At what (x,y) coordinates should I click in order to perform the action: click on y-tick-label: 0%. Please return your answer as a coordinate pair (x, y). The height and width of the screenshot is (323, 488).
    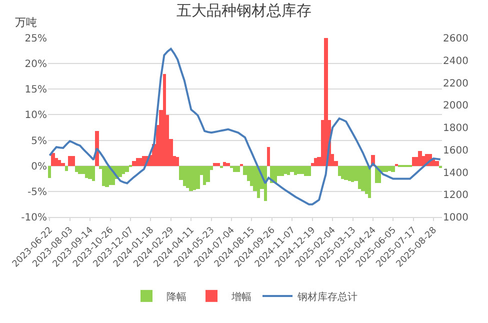
    Looking at the image, I should click on (39, 166).